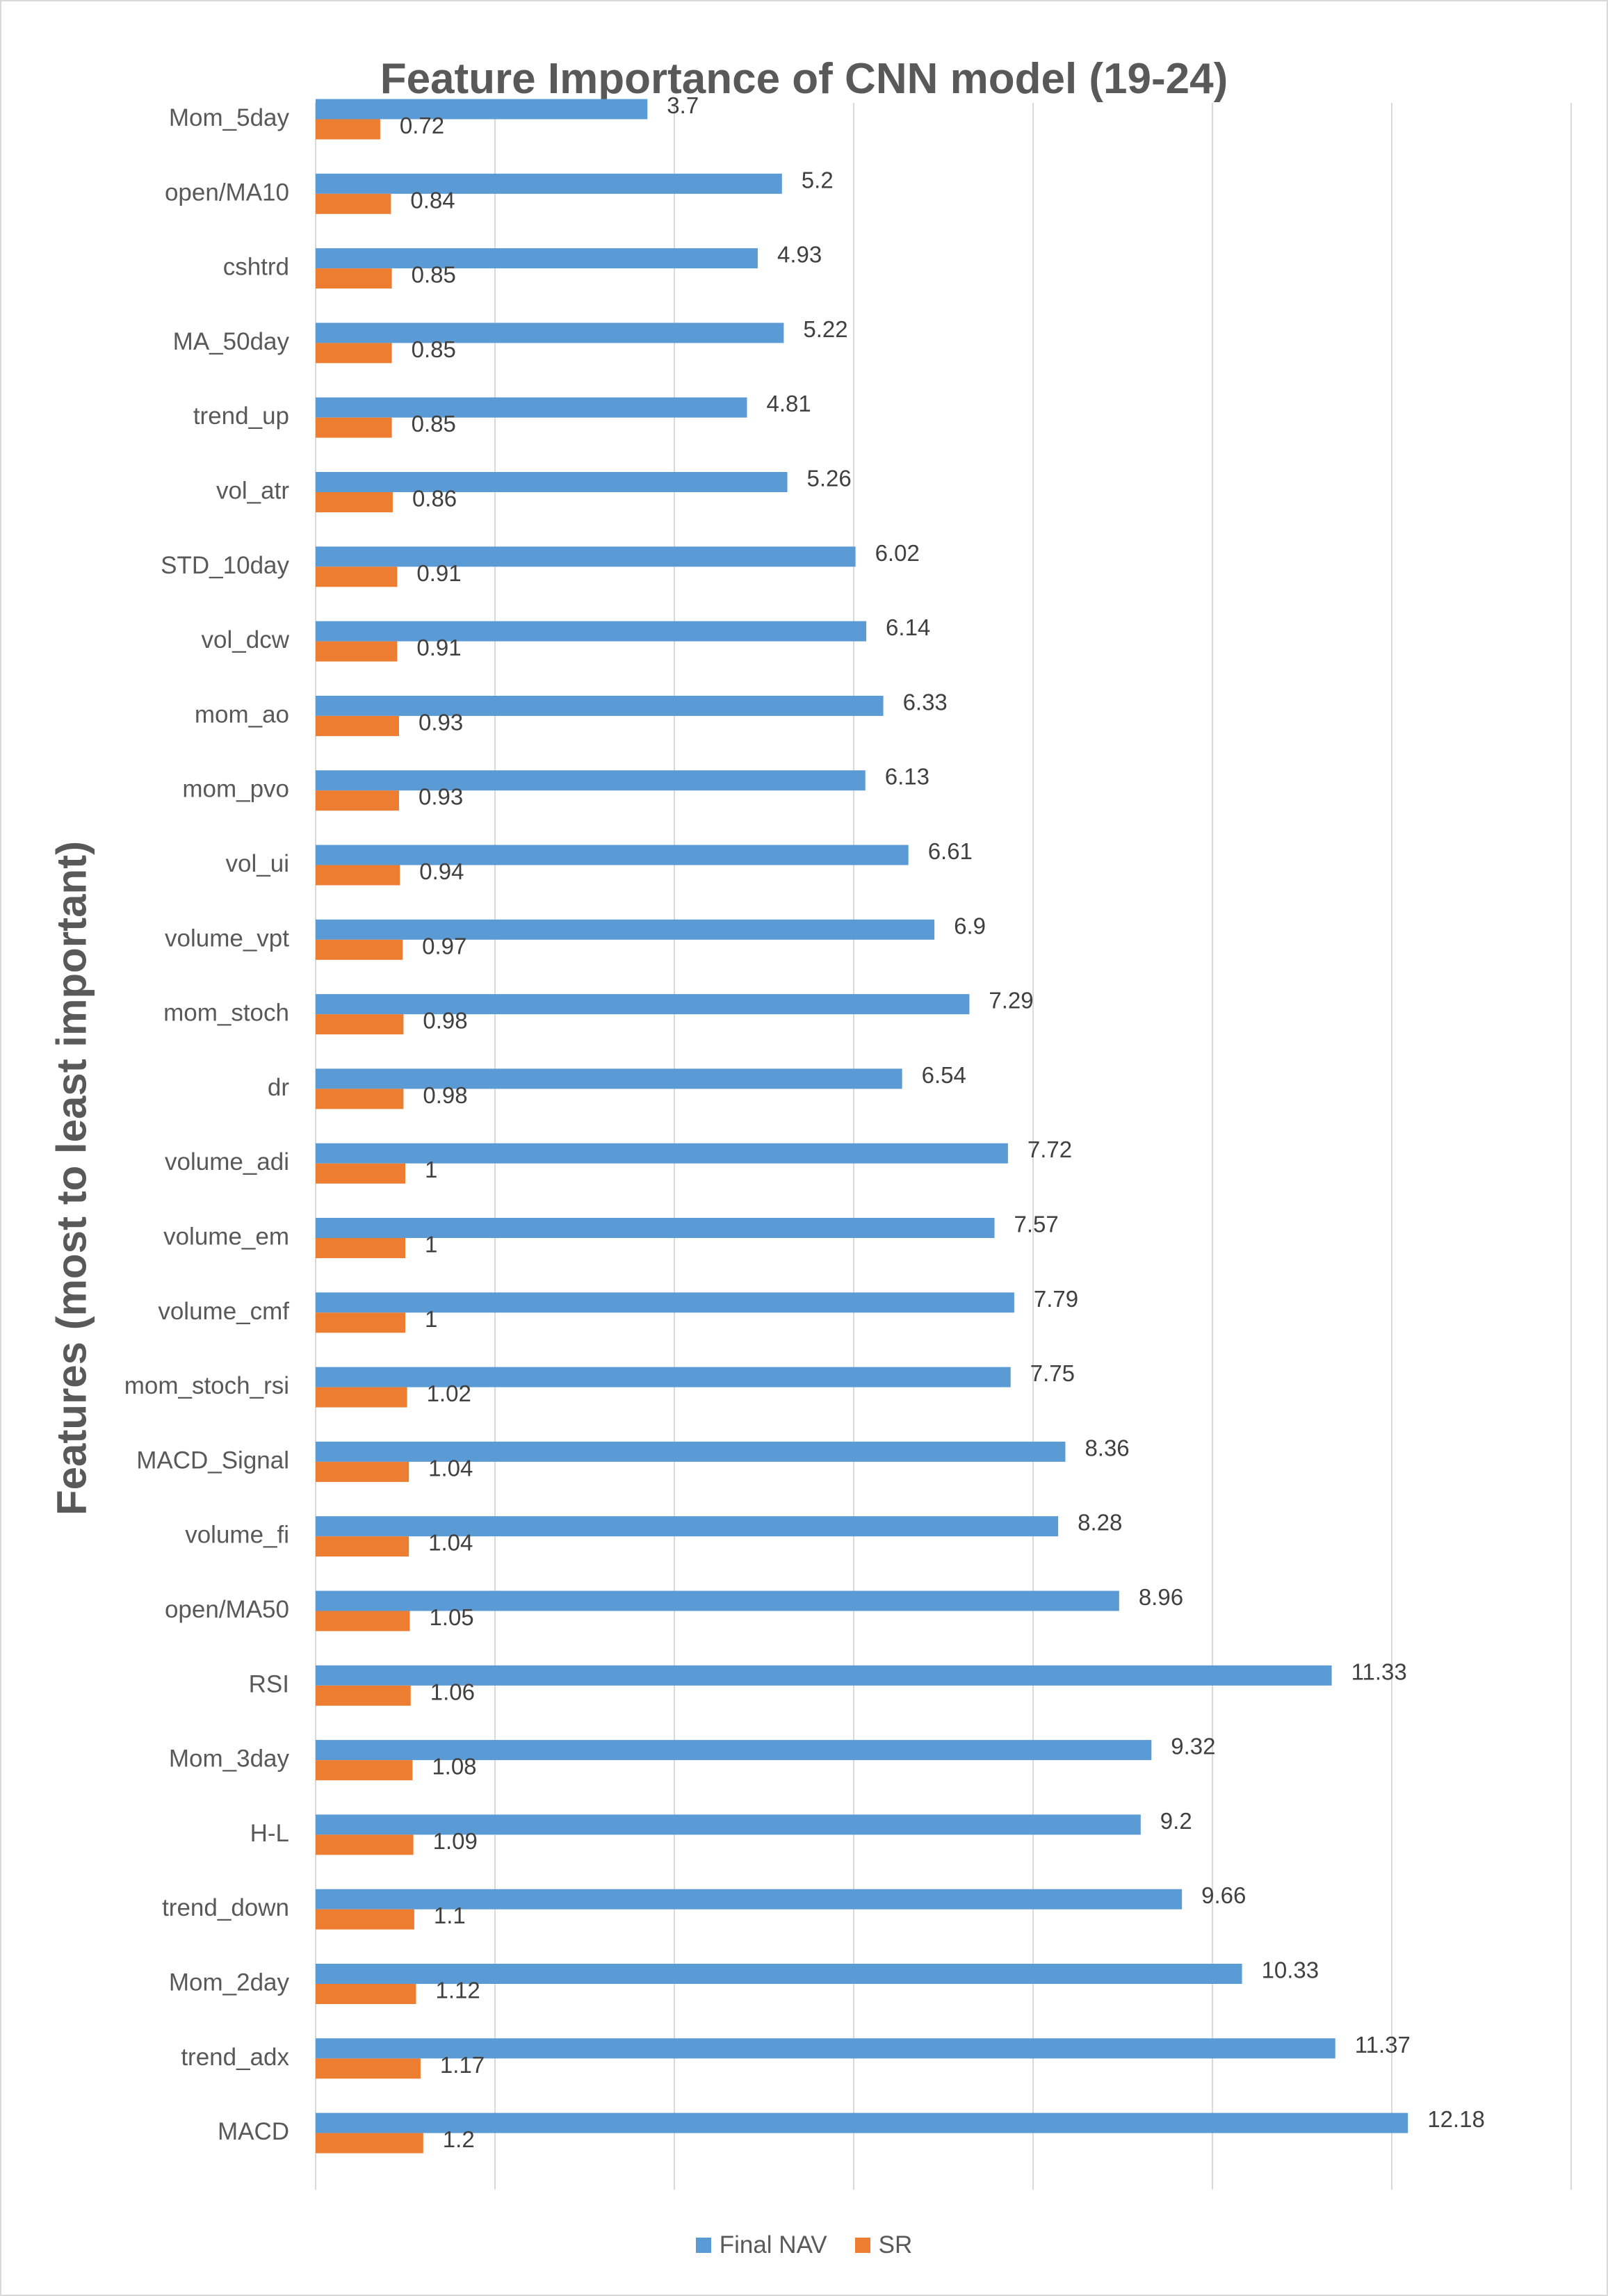 This screenshot has height=2296, width=1608. I want to click on category-label: mom_ao, so click(242, 715).